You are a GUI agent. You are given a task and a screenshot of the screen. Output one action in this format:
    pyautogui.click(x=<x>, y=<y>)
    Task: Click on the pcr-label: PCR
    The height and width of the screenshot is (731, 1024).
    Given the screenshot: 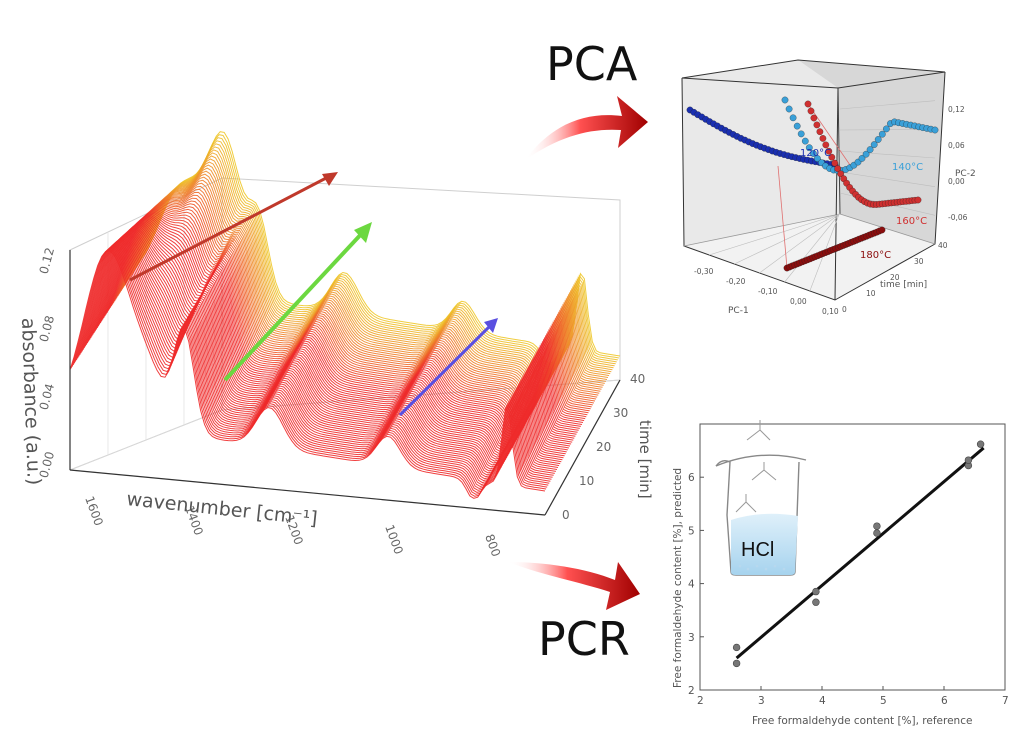 What is the action you would take?
    pyautogui.click(x=584, y=639)
    